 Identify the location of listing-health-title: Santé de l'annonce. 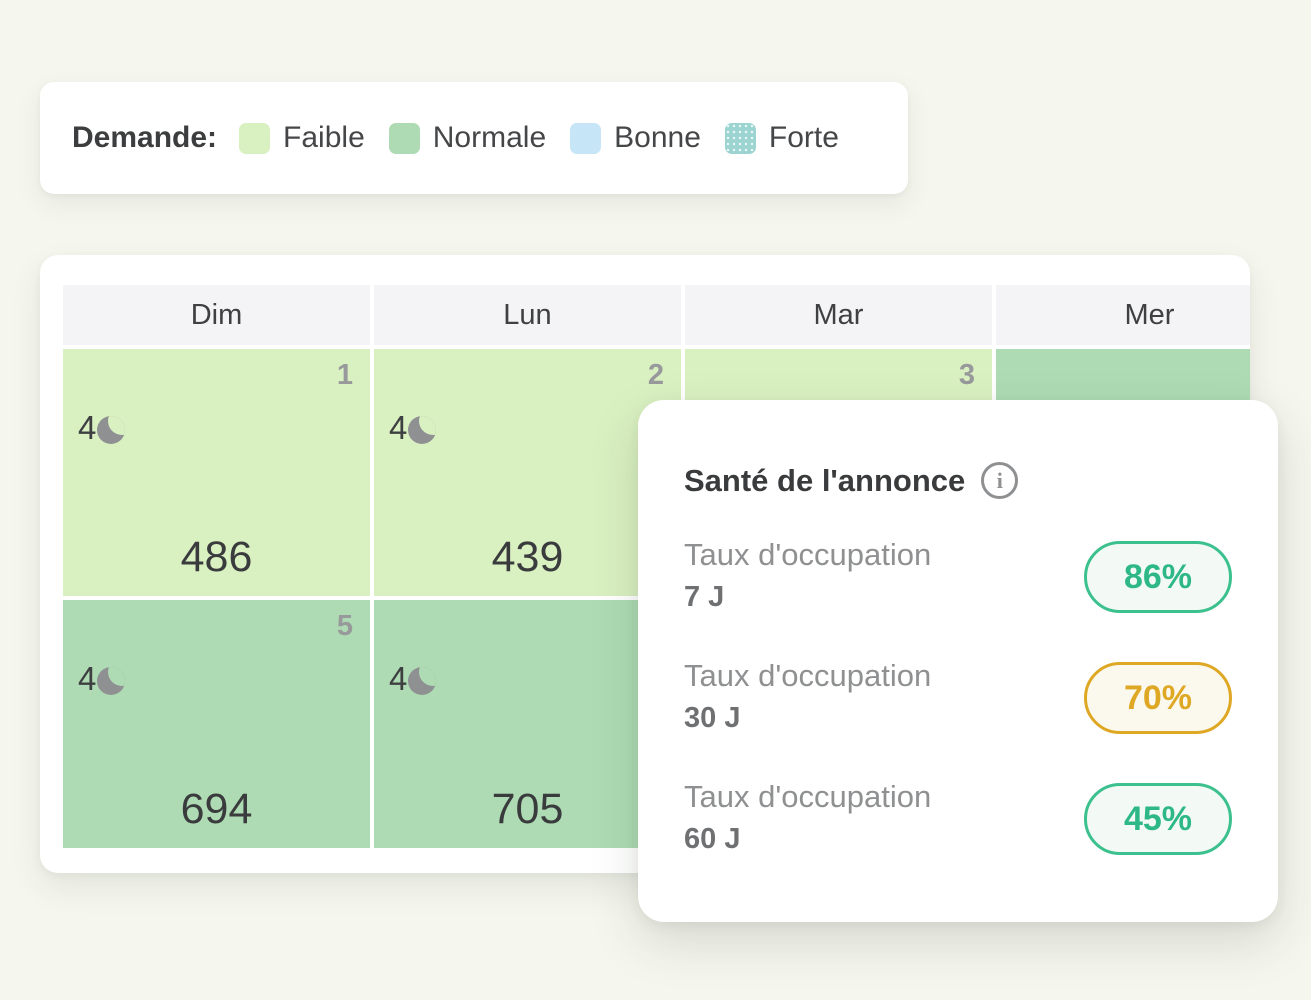
(825, 480).